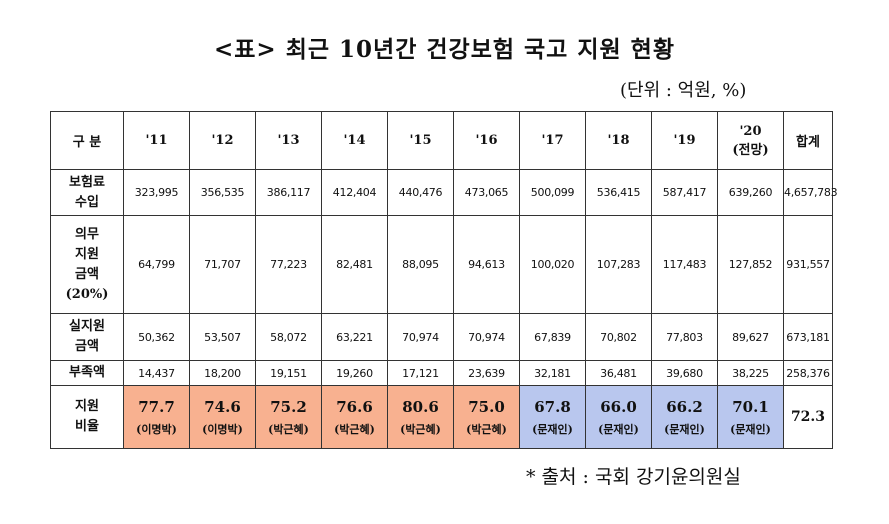 This screenshot has width=889, height=524. Describe the element at coordinates (618, 192) in the screenshot. I see `table-cell: 536,415` at that location.